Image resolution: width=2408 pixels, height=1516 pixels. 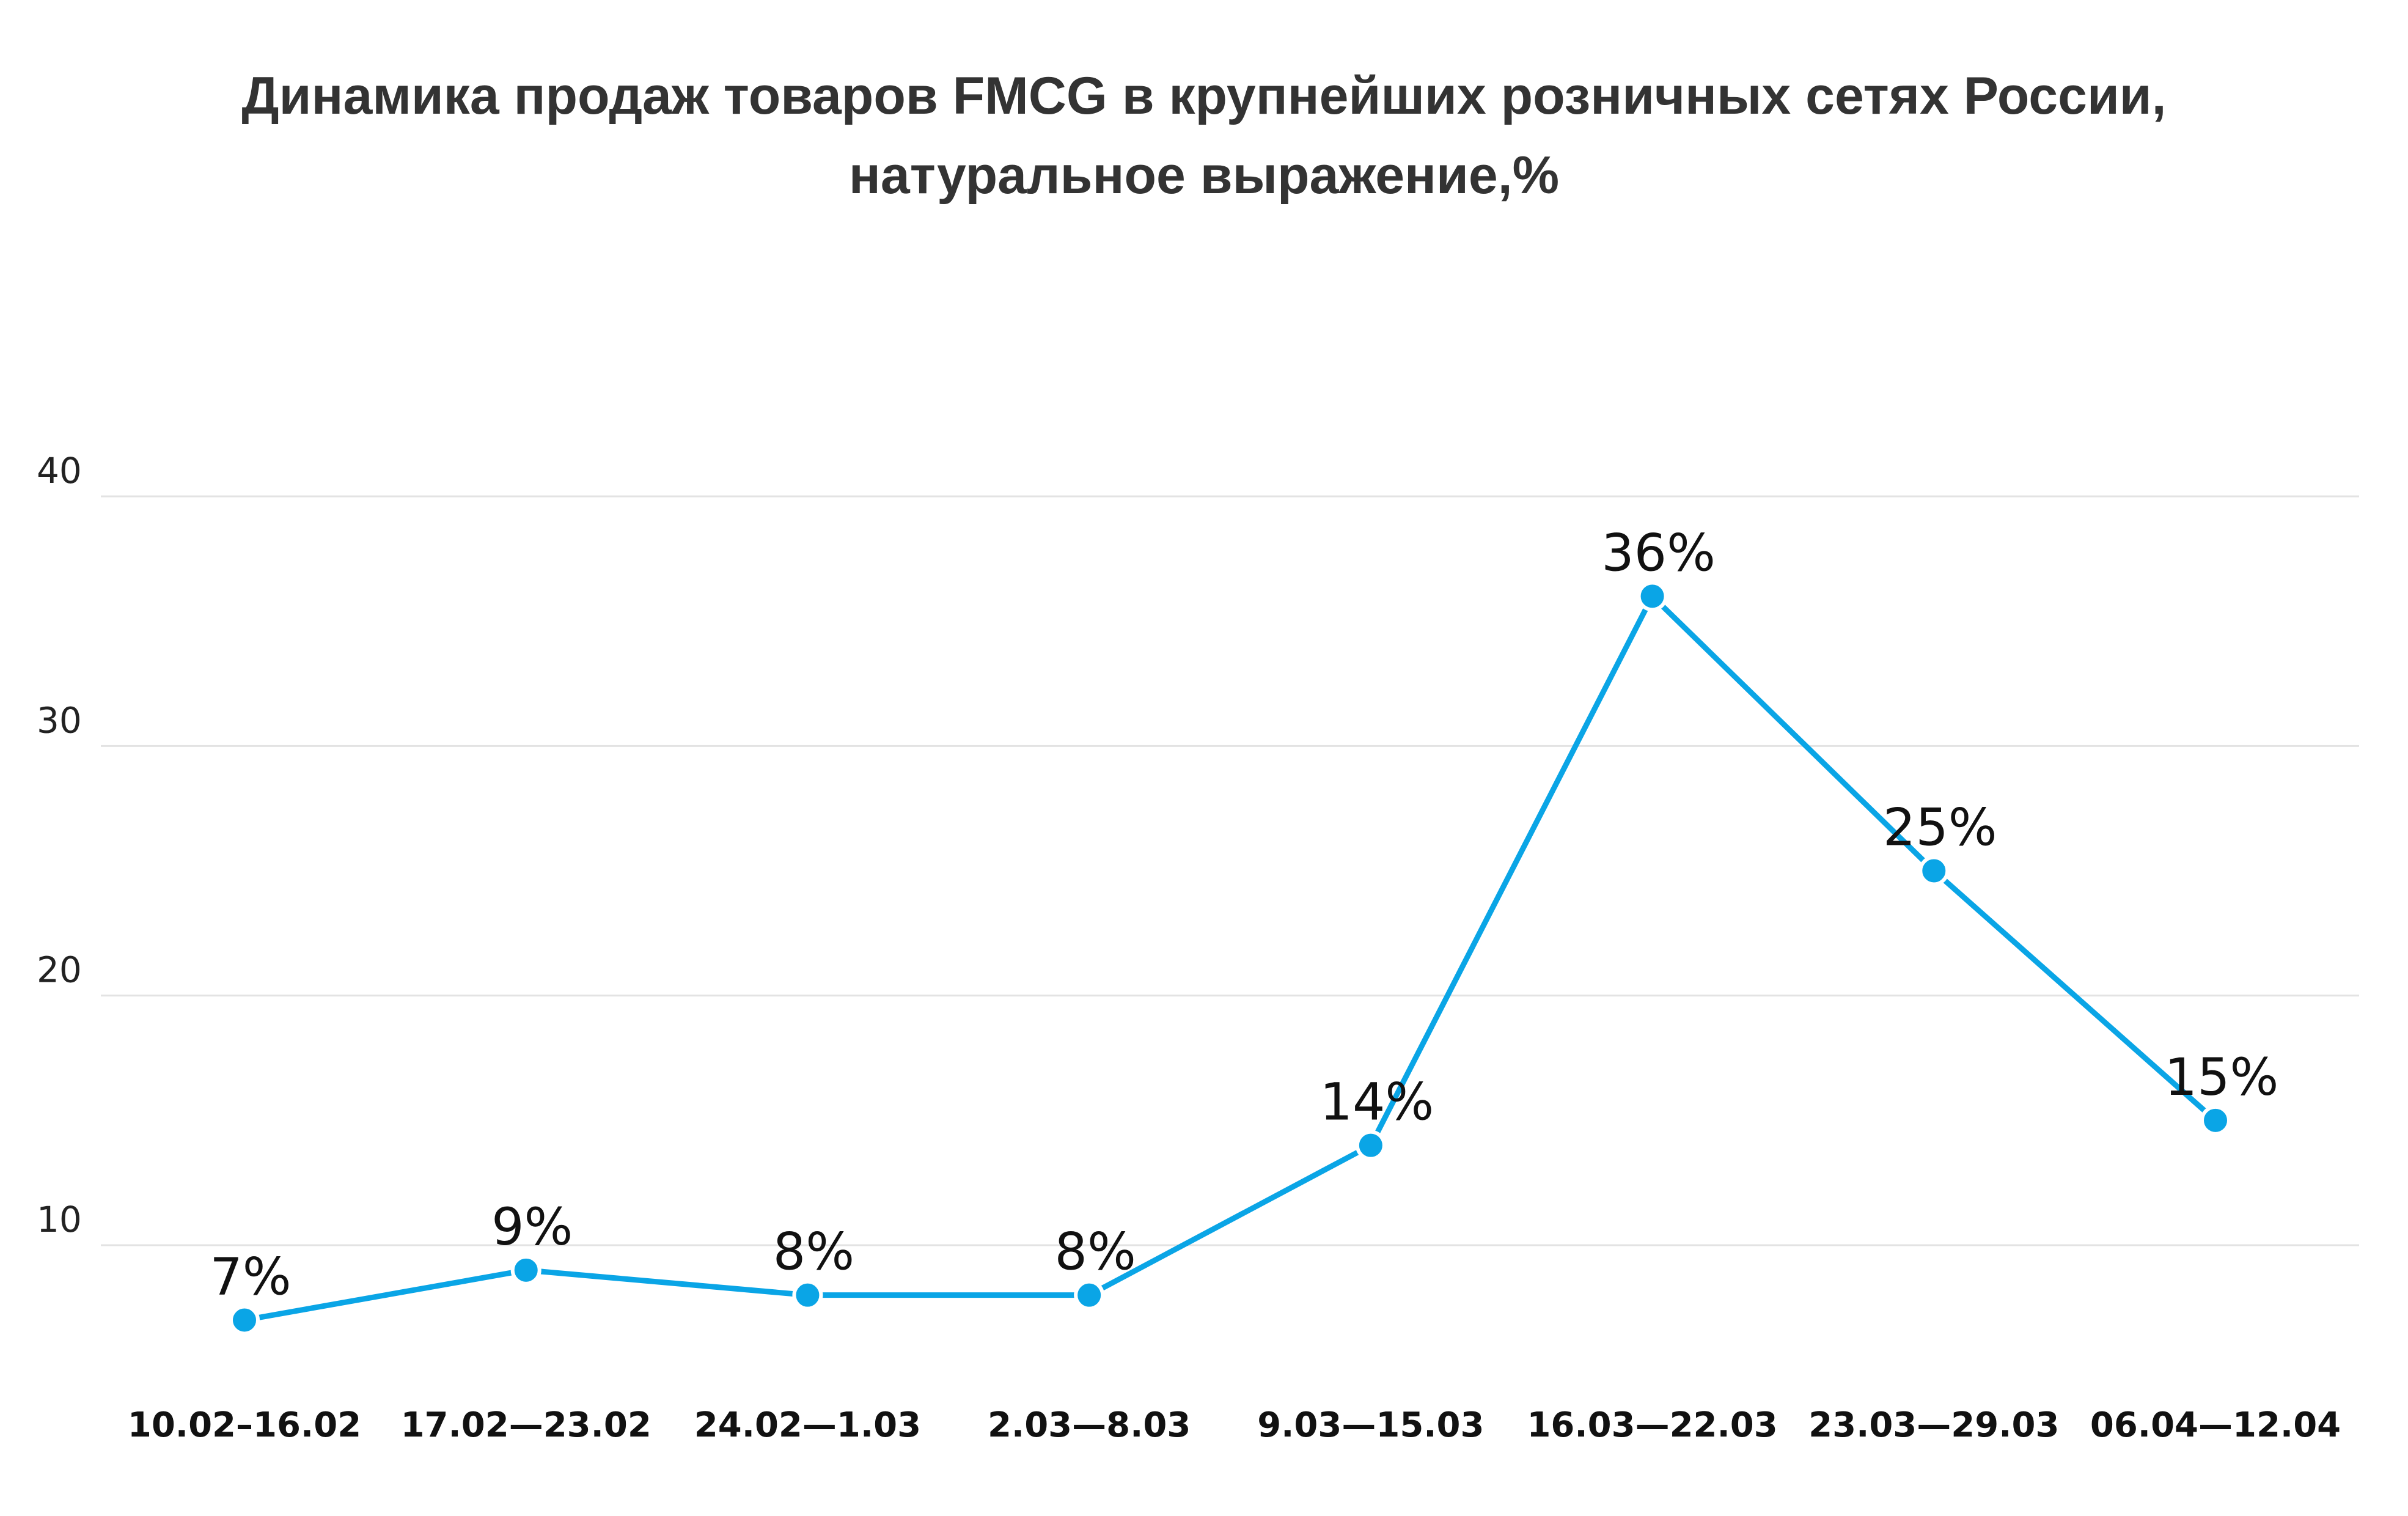 I want to click on data-label: 15%, so click(x=2222, y=1077).